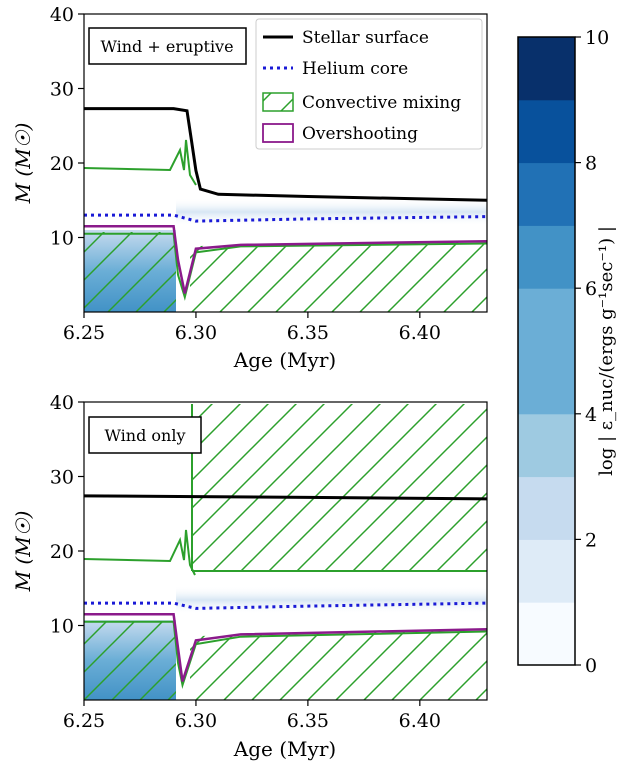 This screenshot has height=769, width=624. I want to click on legend-label-surface: Stellar surface, so click(365, 38).